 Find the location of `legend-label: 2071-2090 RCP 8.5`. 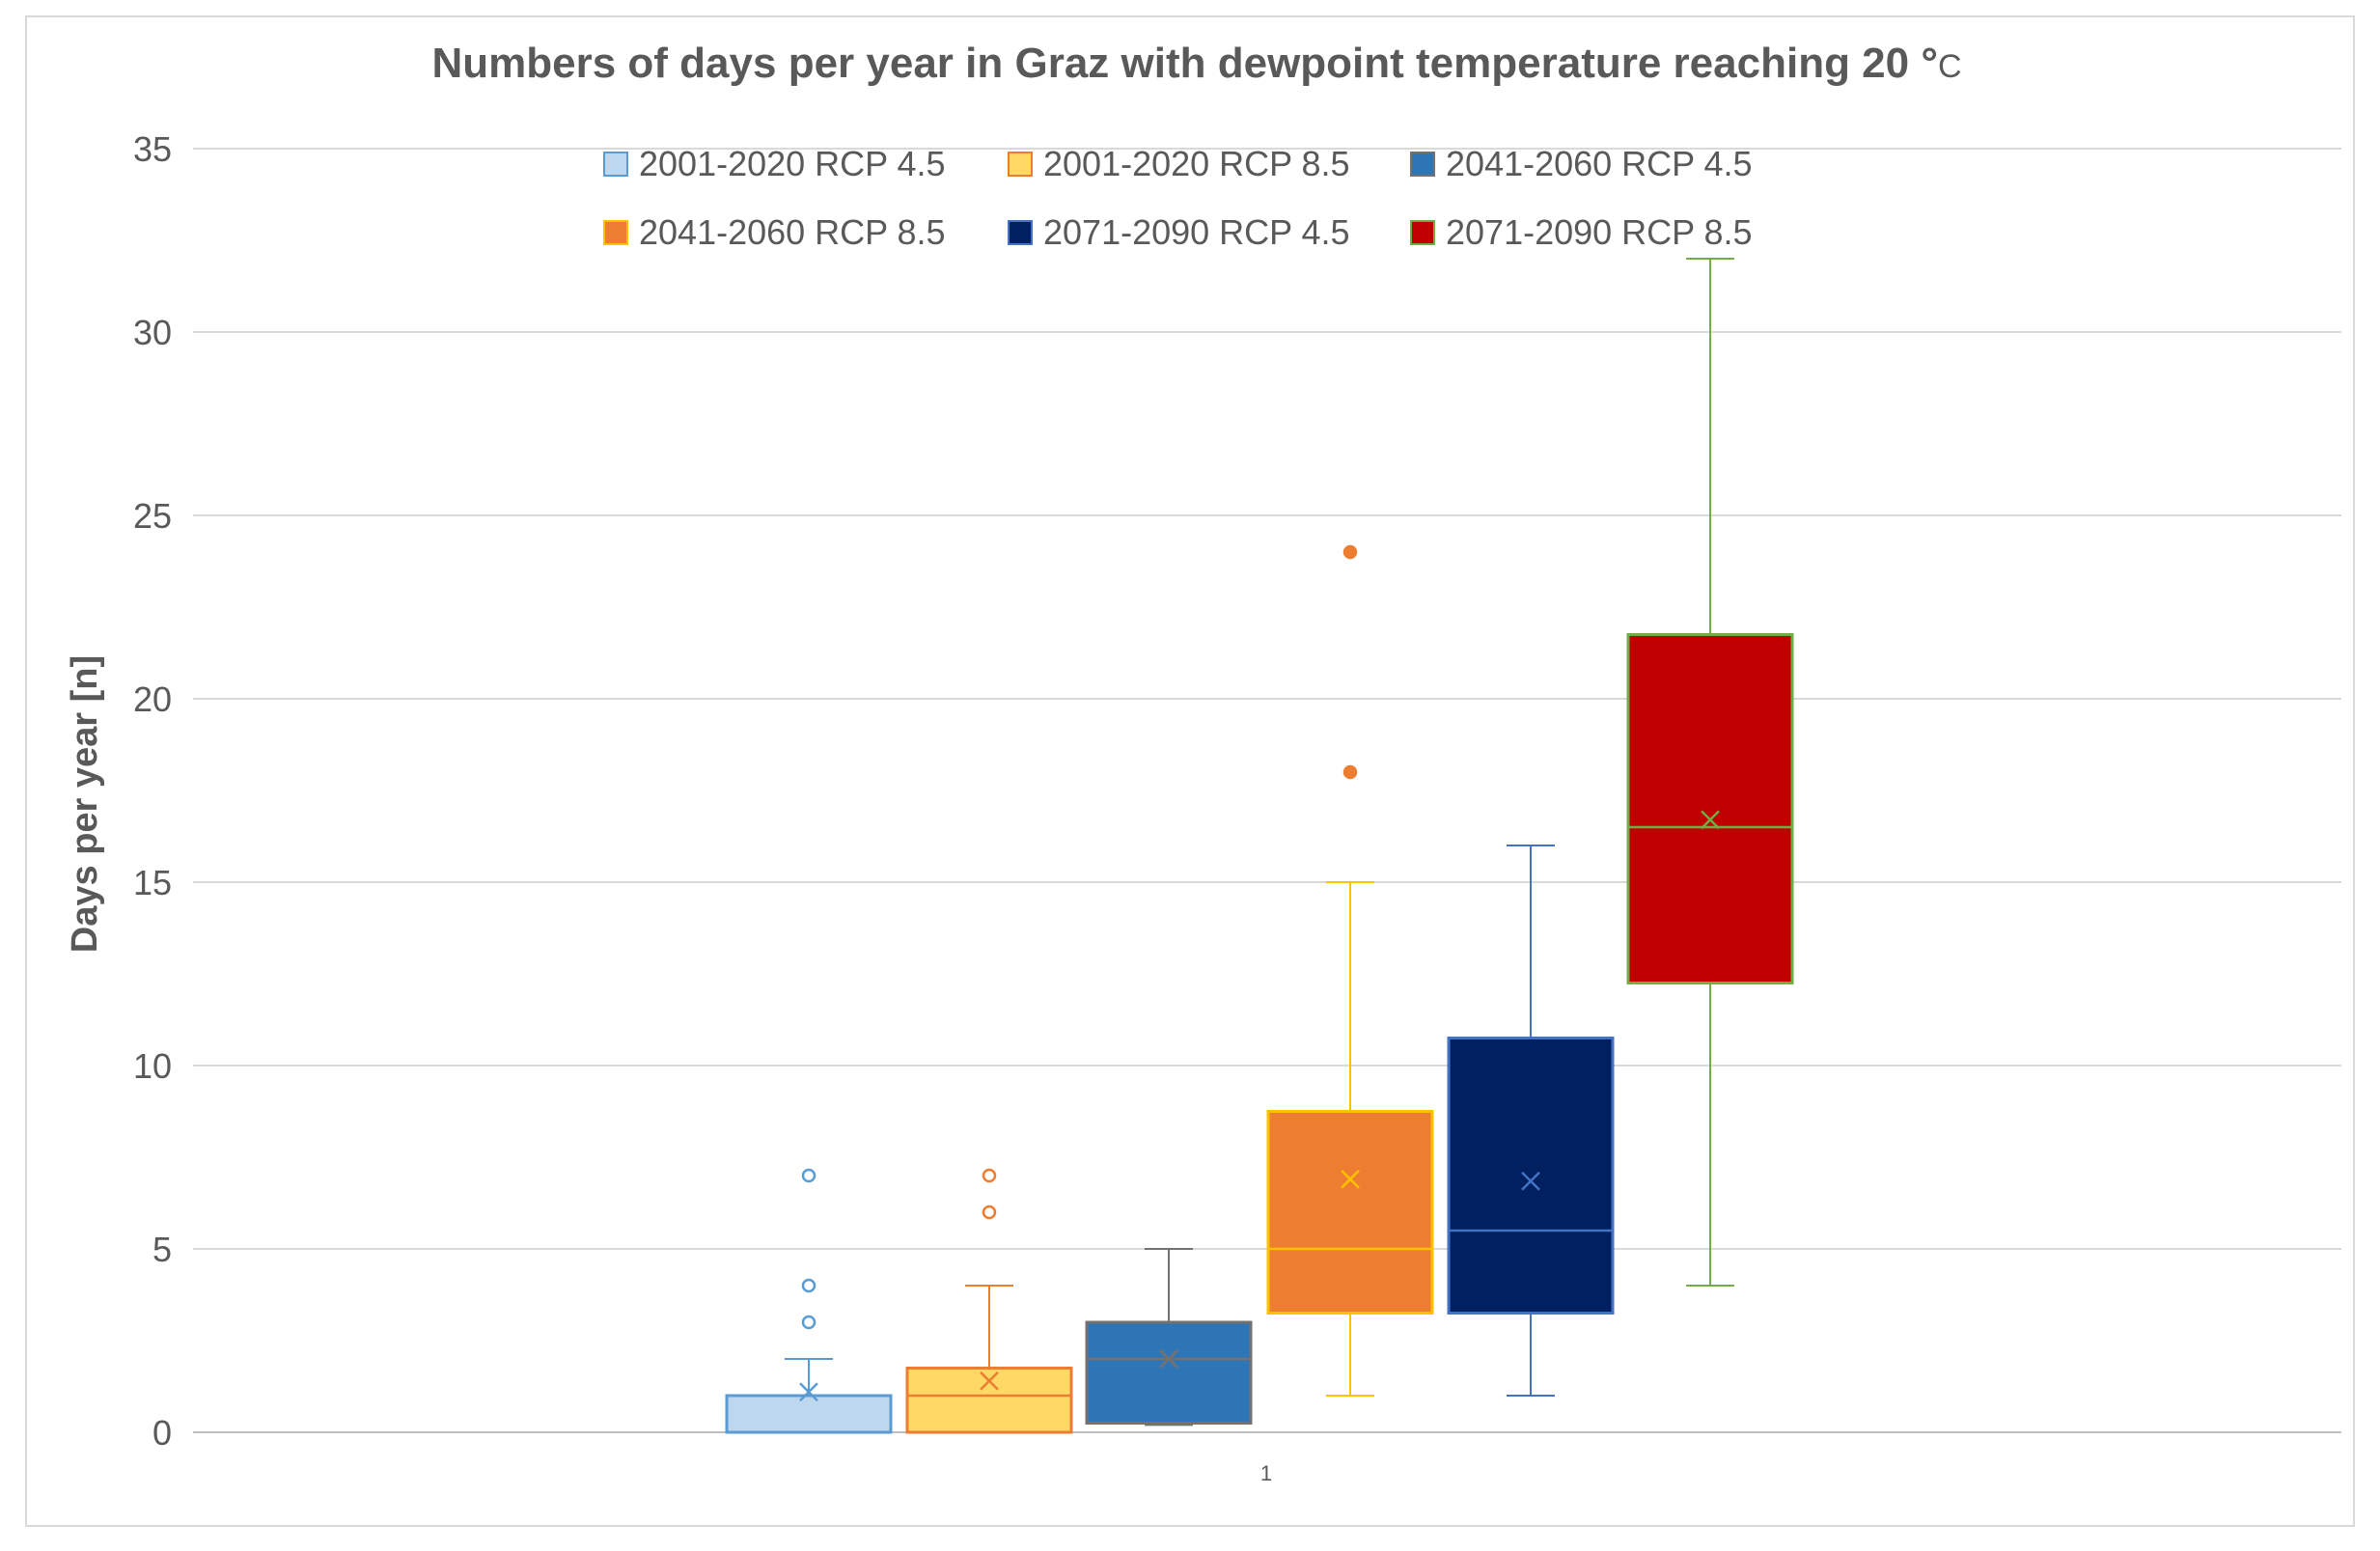

legend-label: 2071-2090 RCP 8.5 is located at coordinates (1600, 232).